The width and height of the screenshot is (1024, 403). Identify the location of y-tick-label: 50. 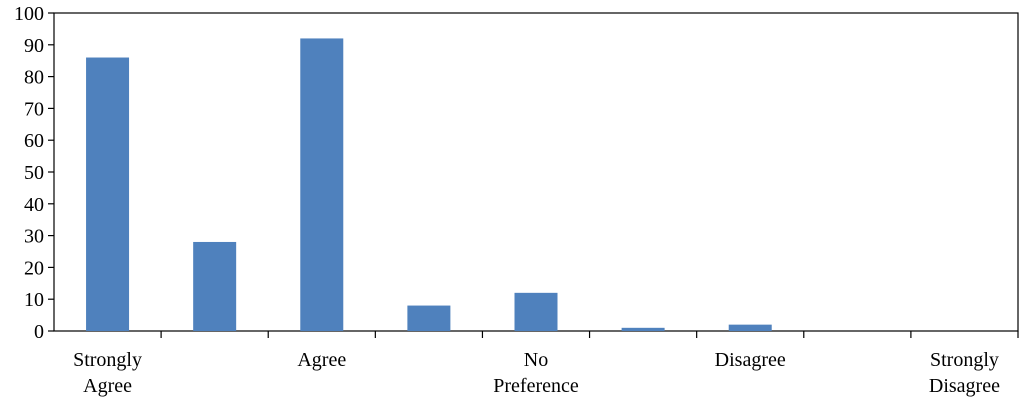
(34, 173).